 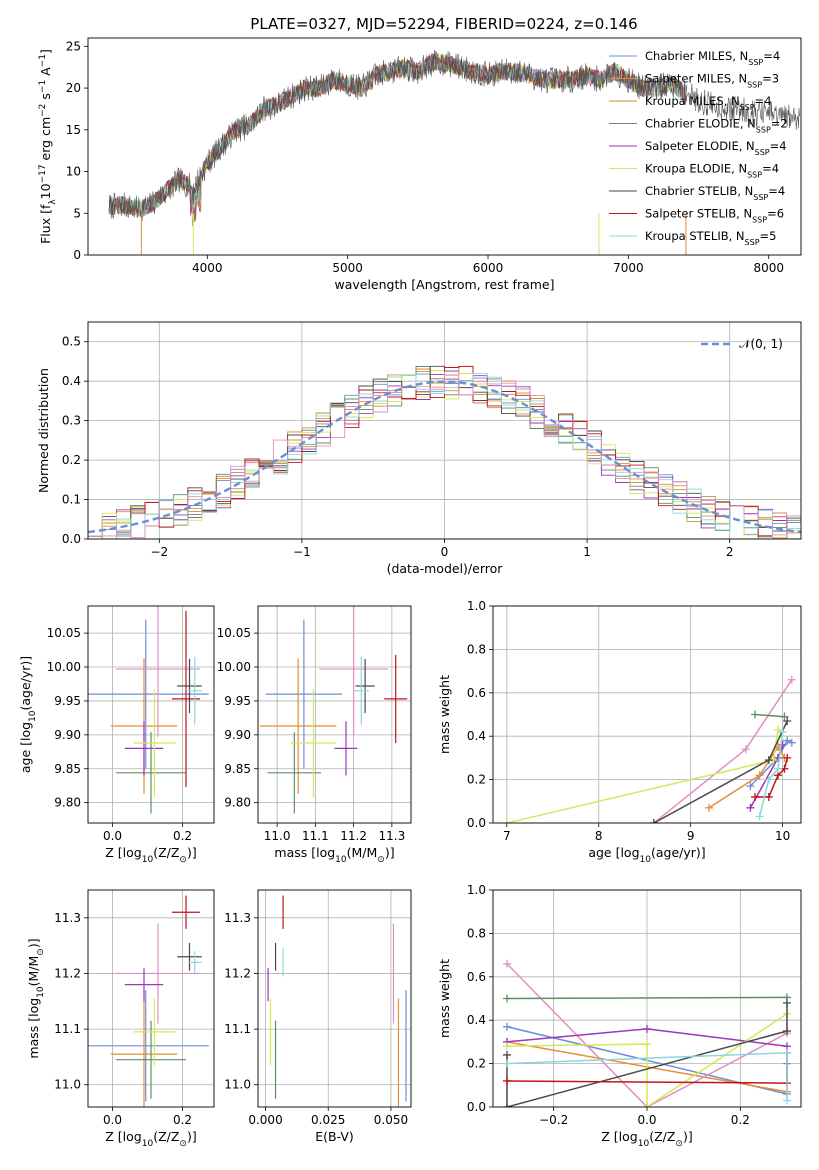 What do you see at coordinates (392, 836) in the screenshot?
I see `x-tick-label: 11.3` at bounding box center [392, 836].